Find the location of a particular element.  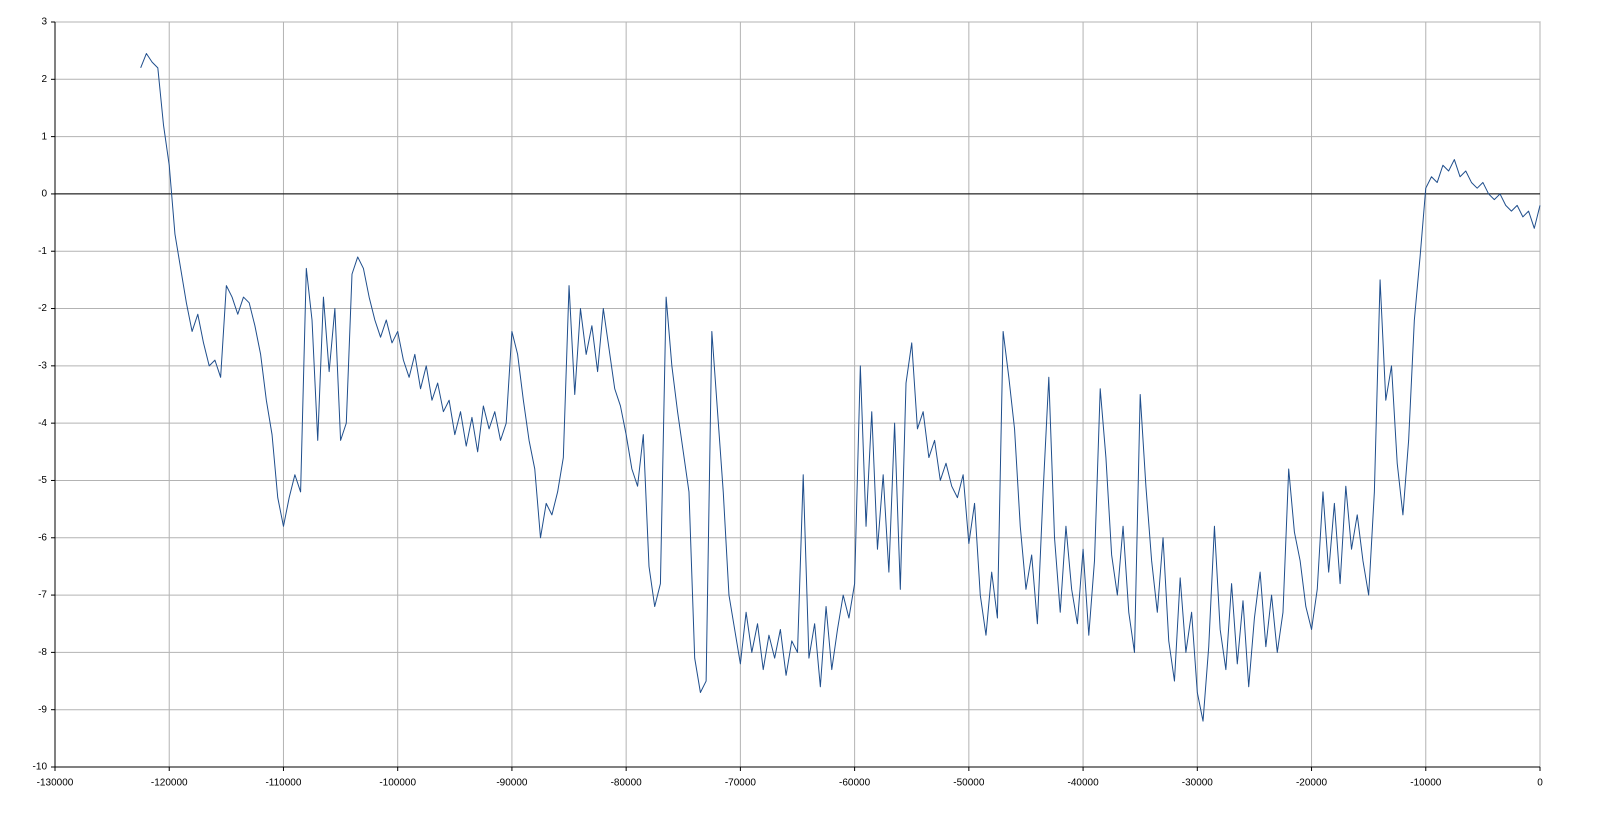

x-tick-label: -80000 is located at coordinates (627, 783).